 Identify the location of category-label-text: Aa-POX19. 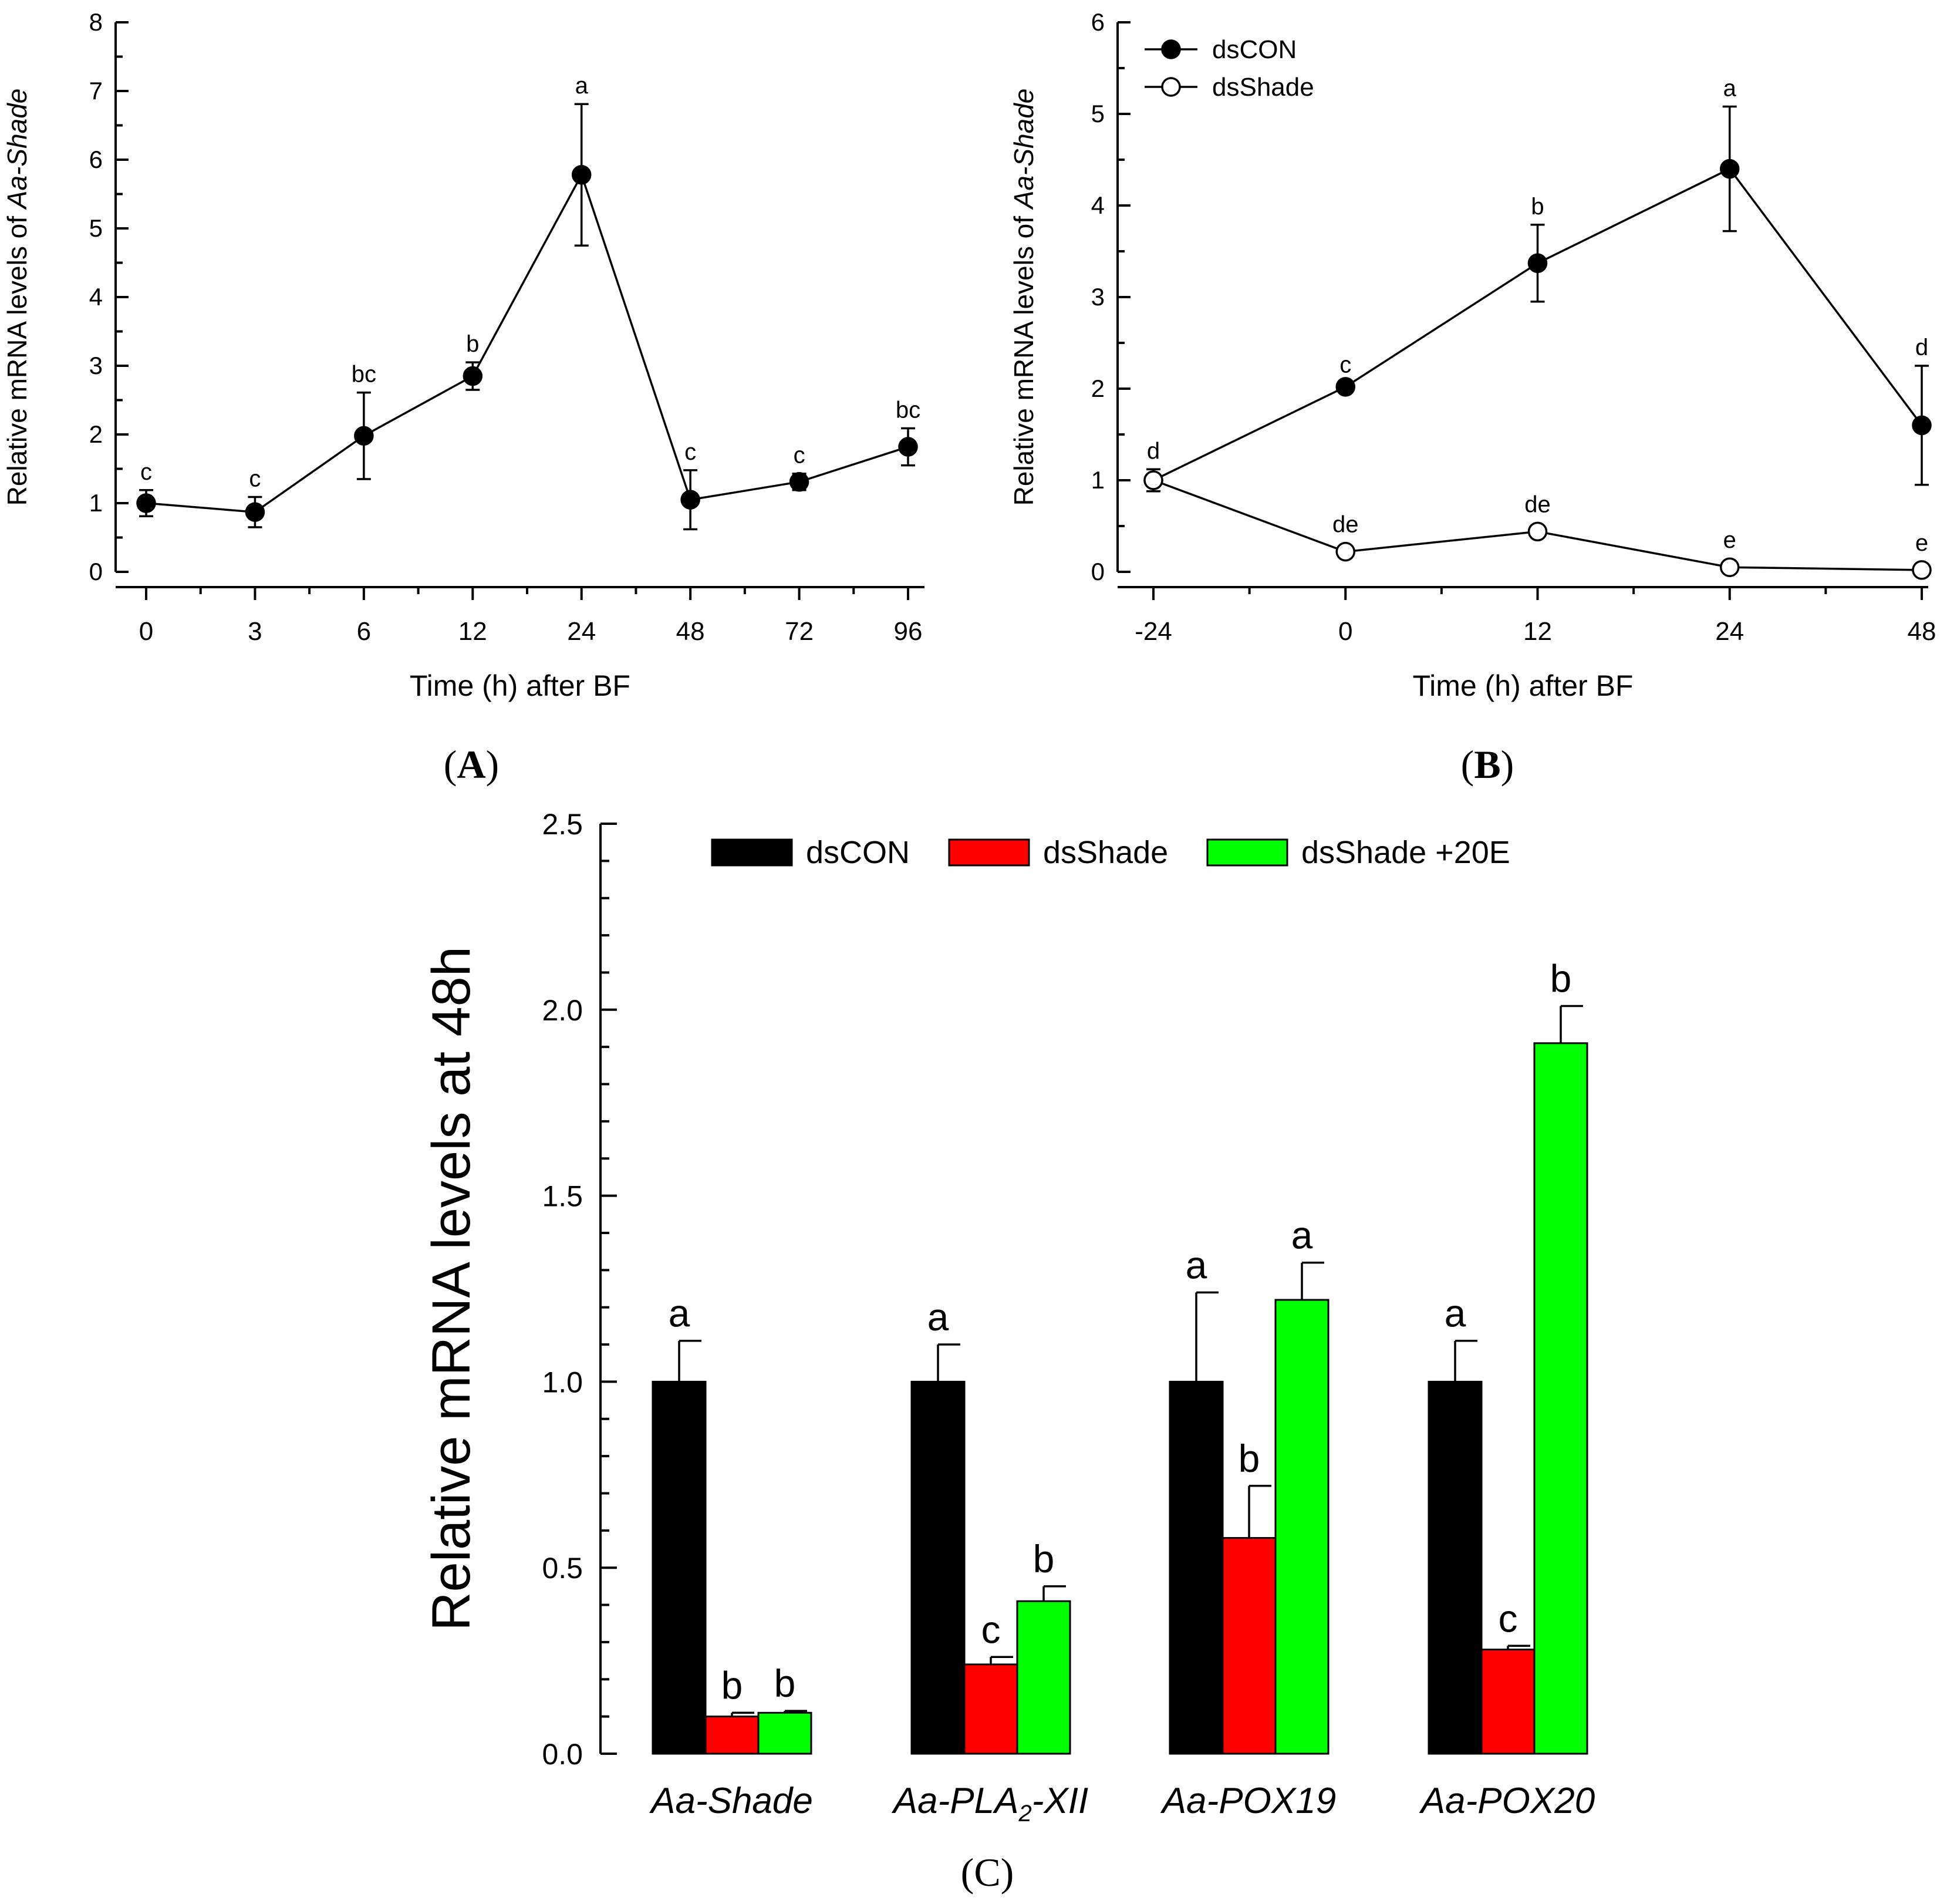
(1248, 1801).